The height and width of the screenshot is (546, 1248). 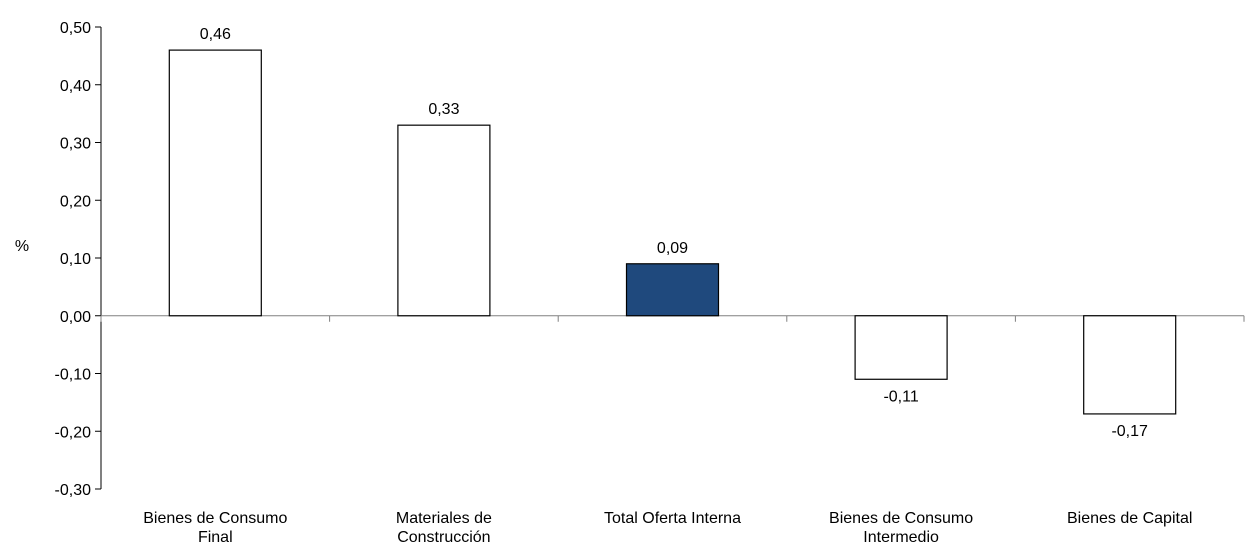 I want to click on y-tick-label: -0,10, so click(x=73, y=375).